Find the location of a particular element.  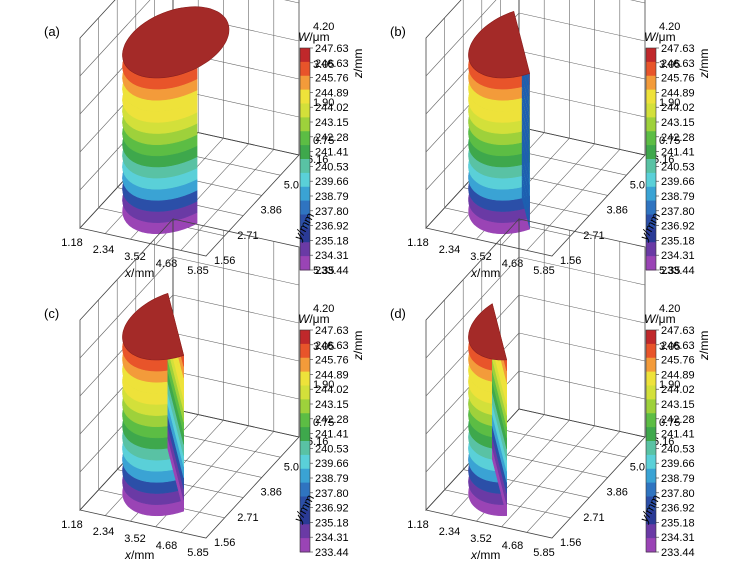

colorbar-tick-label: 244.89 is located at coordinates (332, 93).